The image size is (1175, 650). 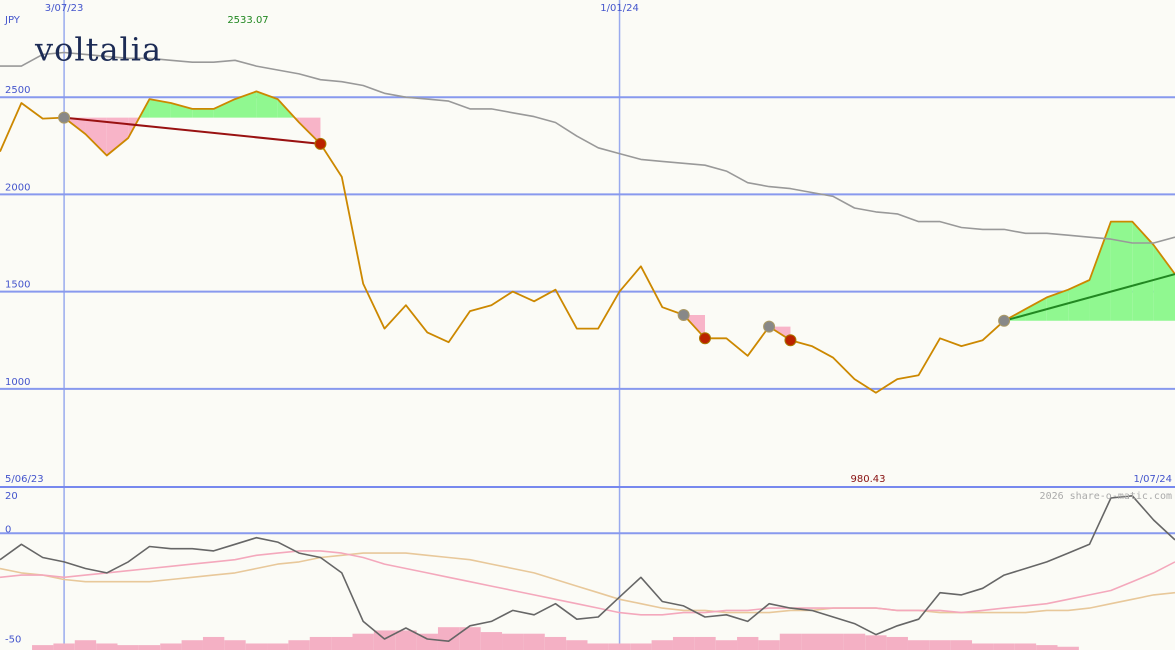 What do you see at coordinates (98, 50) in the screenshot?
I see `logo: voltalia` at bounding box center [98, 50].